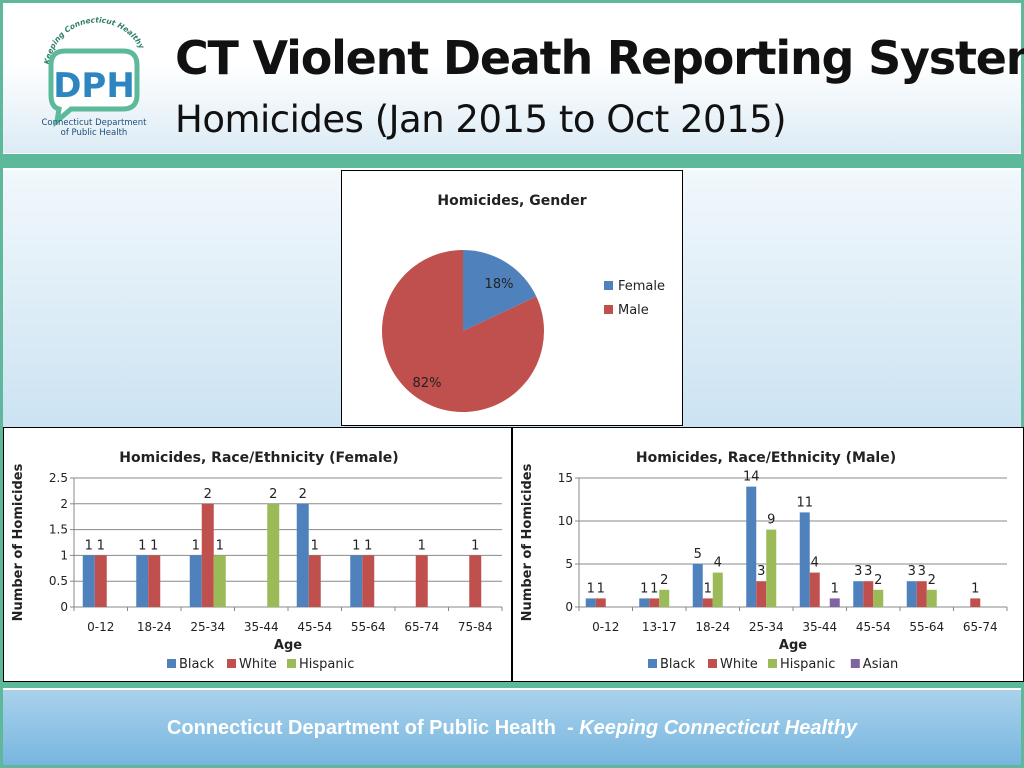  What do you see at coordinates (880, 664) in the screenshot?
I see `legend-label-asian: Asian` at bounding box center [880, 664].